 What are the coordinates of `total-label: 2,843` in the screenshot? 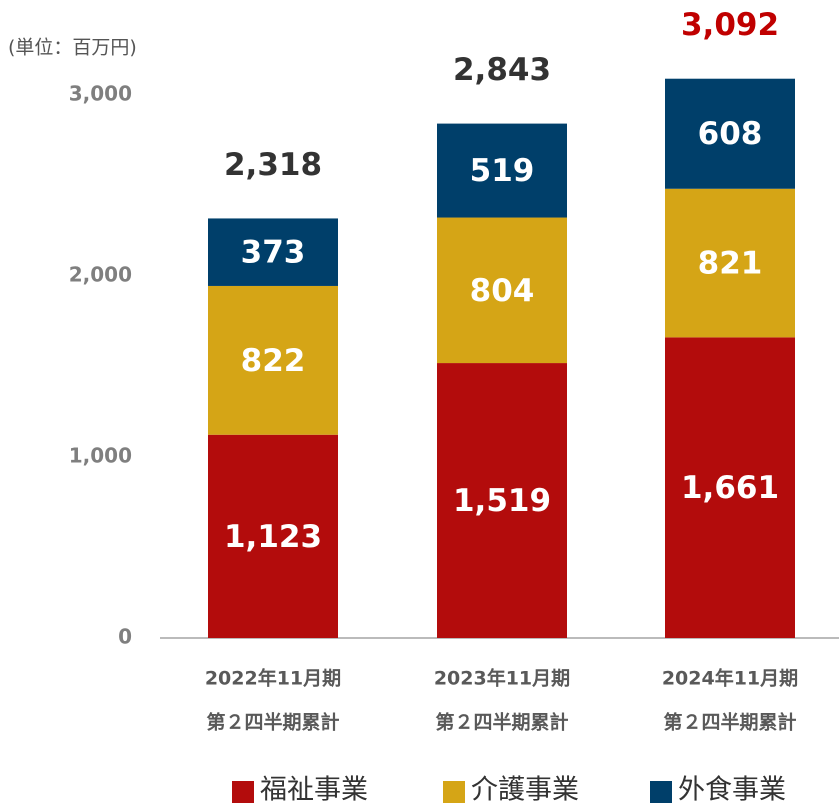 It's located at (502, 70).